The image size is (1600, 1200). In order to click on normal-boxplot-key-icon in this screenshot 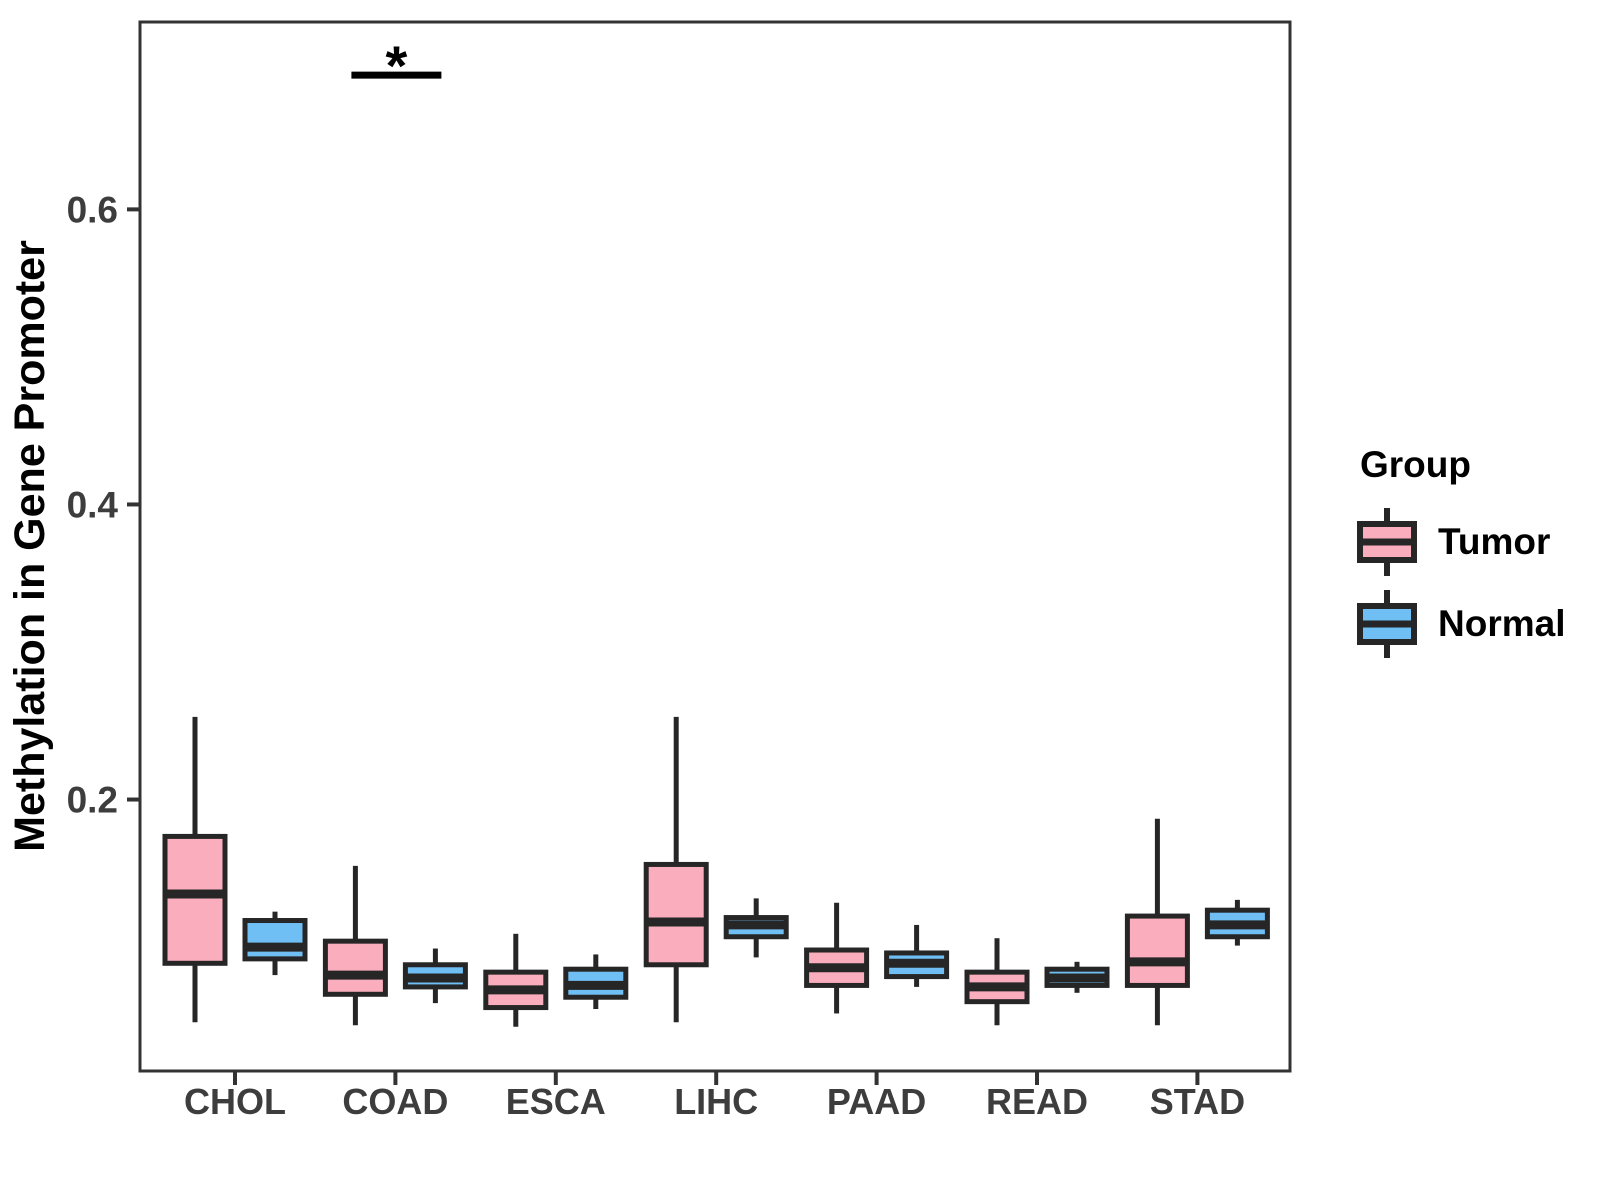, I will do `click(1387, 624)`.